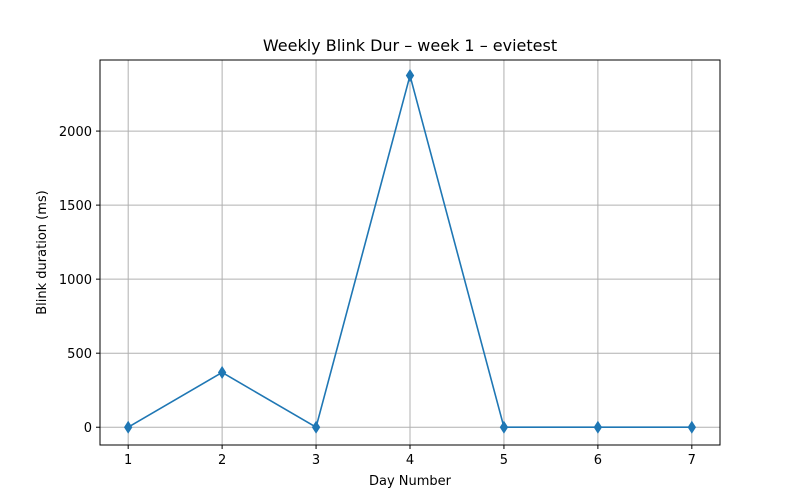  I want to click on y-axis-label: Blink duration (ms), so click(42, 252).